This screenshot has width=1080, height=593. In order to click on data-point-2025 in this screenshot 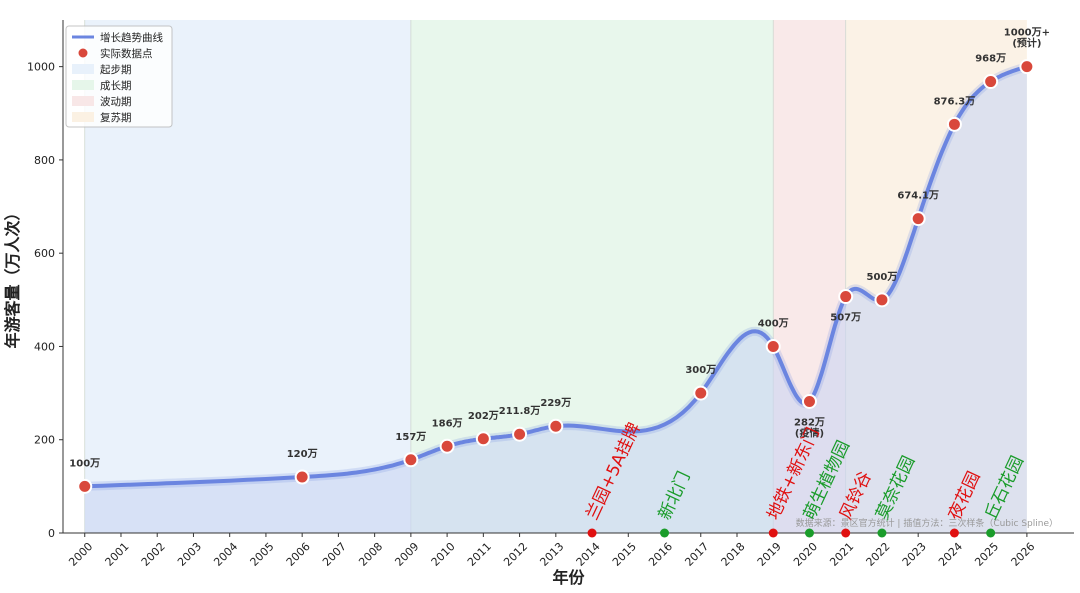, I will do `click(991, 82)`.